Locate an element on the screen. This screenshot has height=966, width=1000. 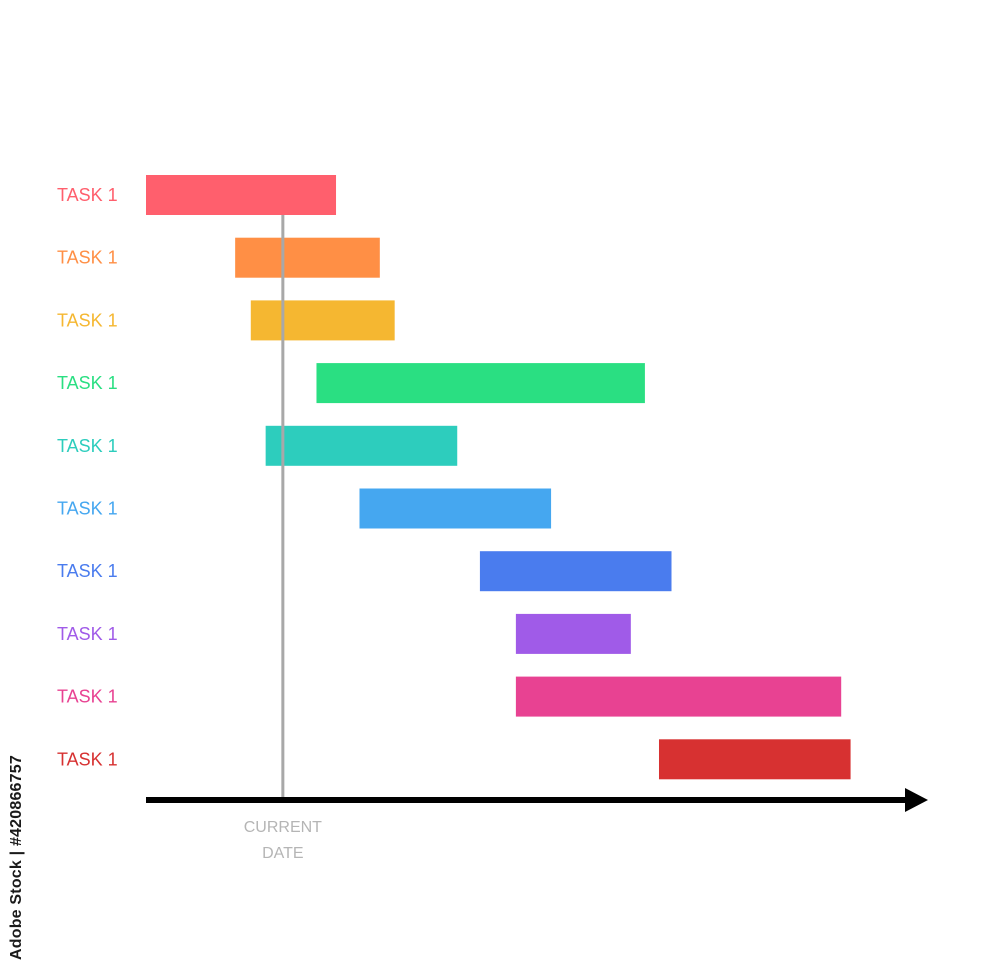
stock-id-watermark: Adobe Stock | #420866757 is located at coordinates (16, 857).